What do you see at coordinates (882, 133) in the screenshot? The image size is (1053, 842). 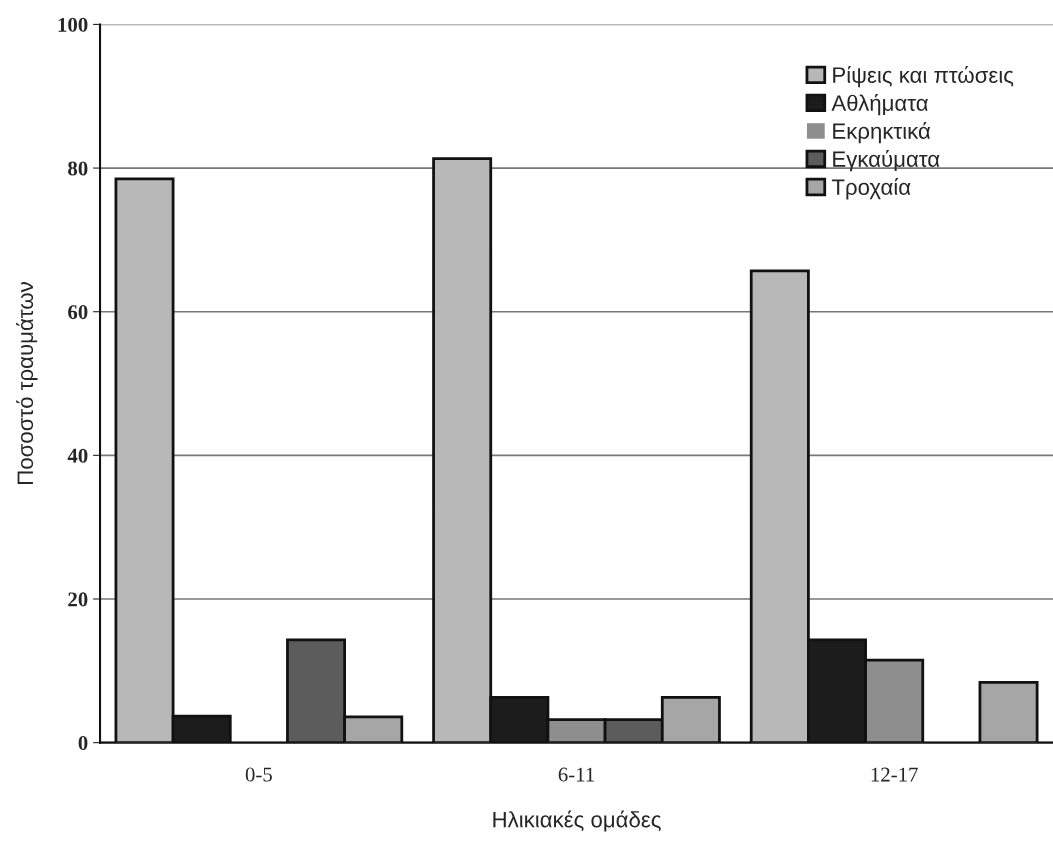 I see `legend-label: Εκρηκτικά` at bounding box center [882, 133].